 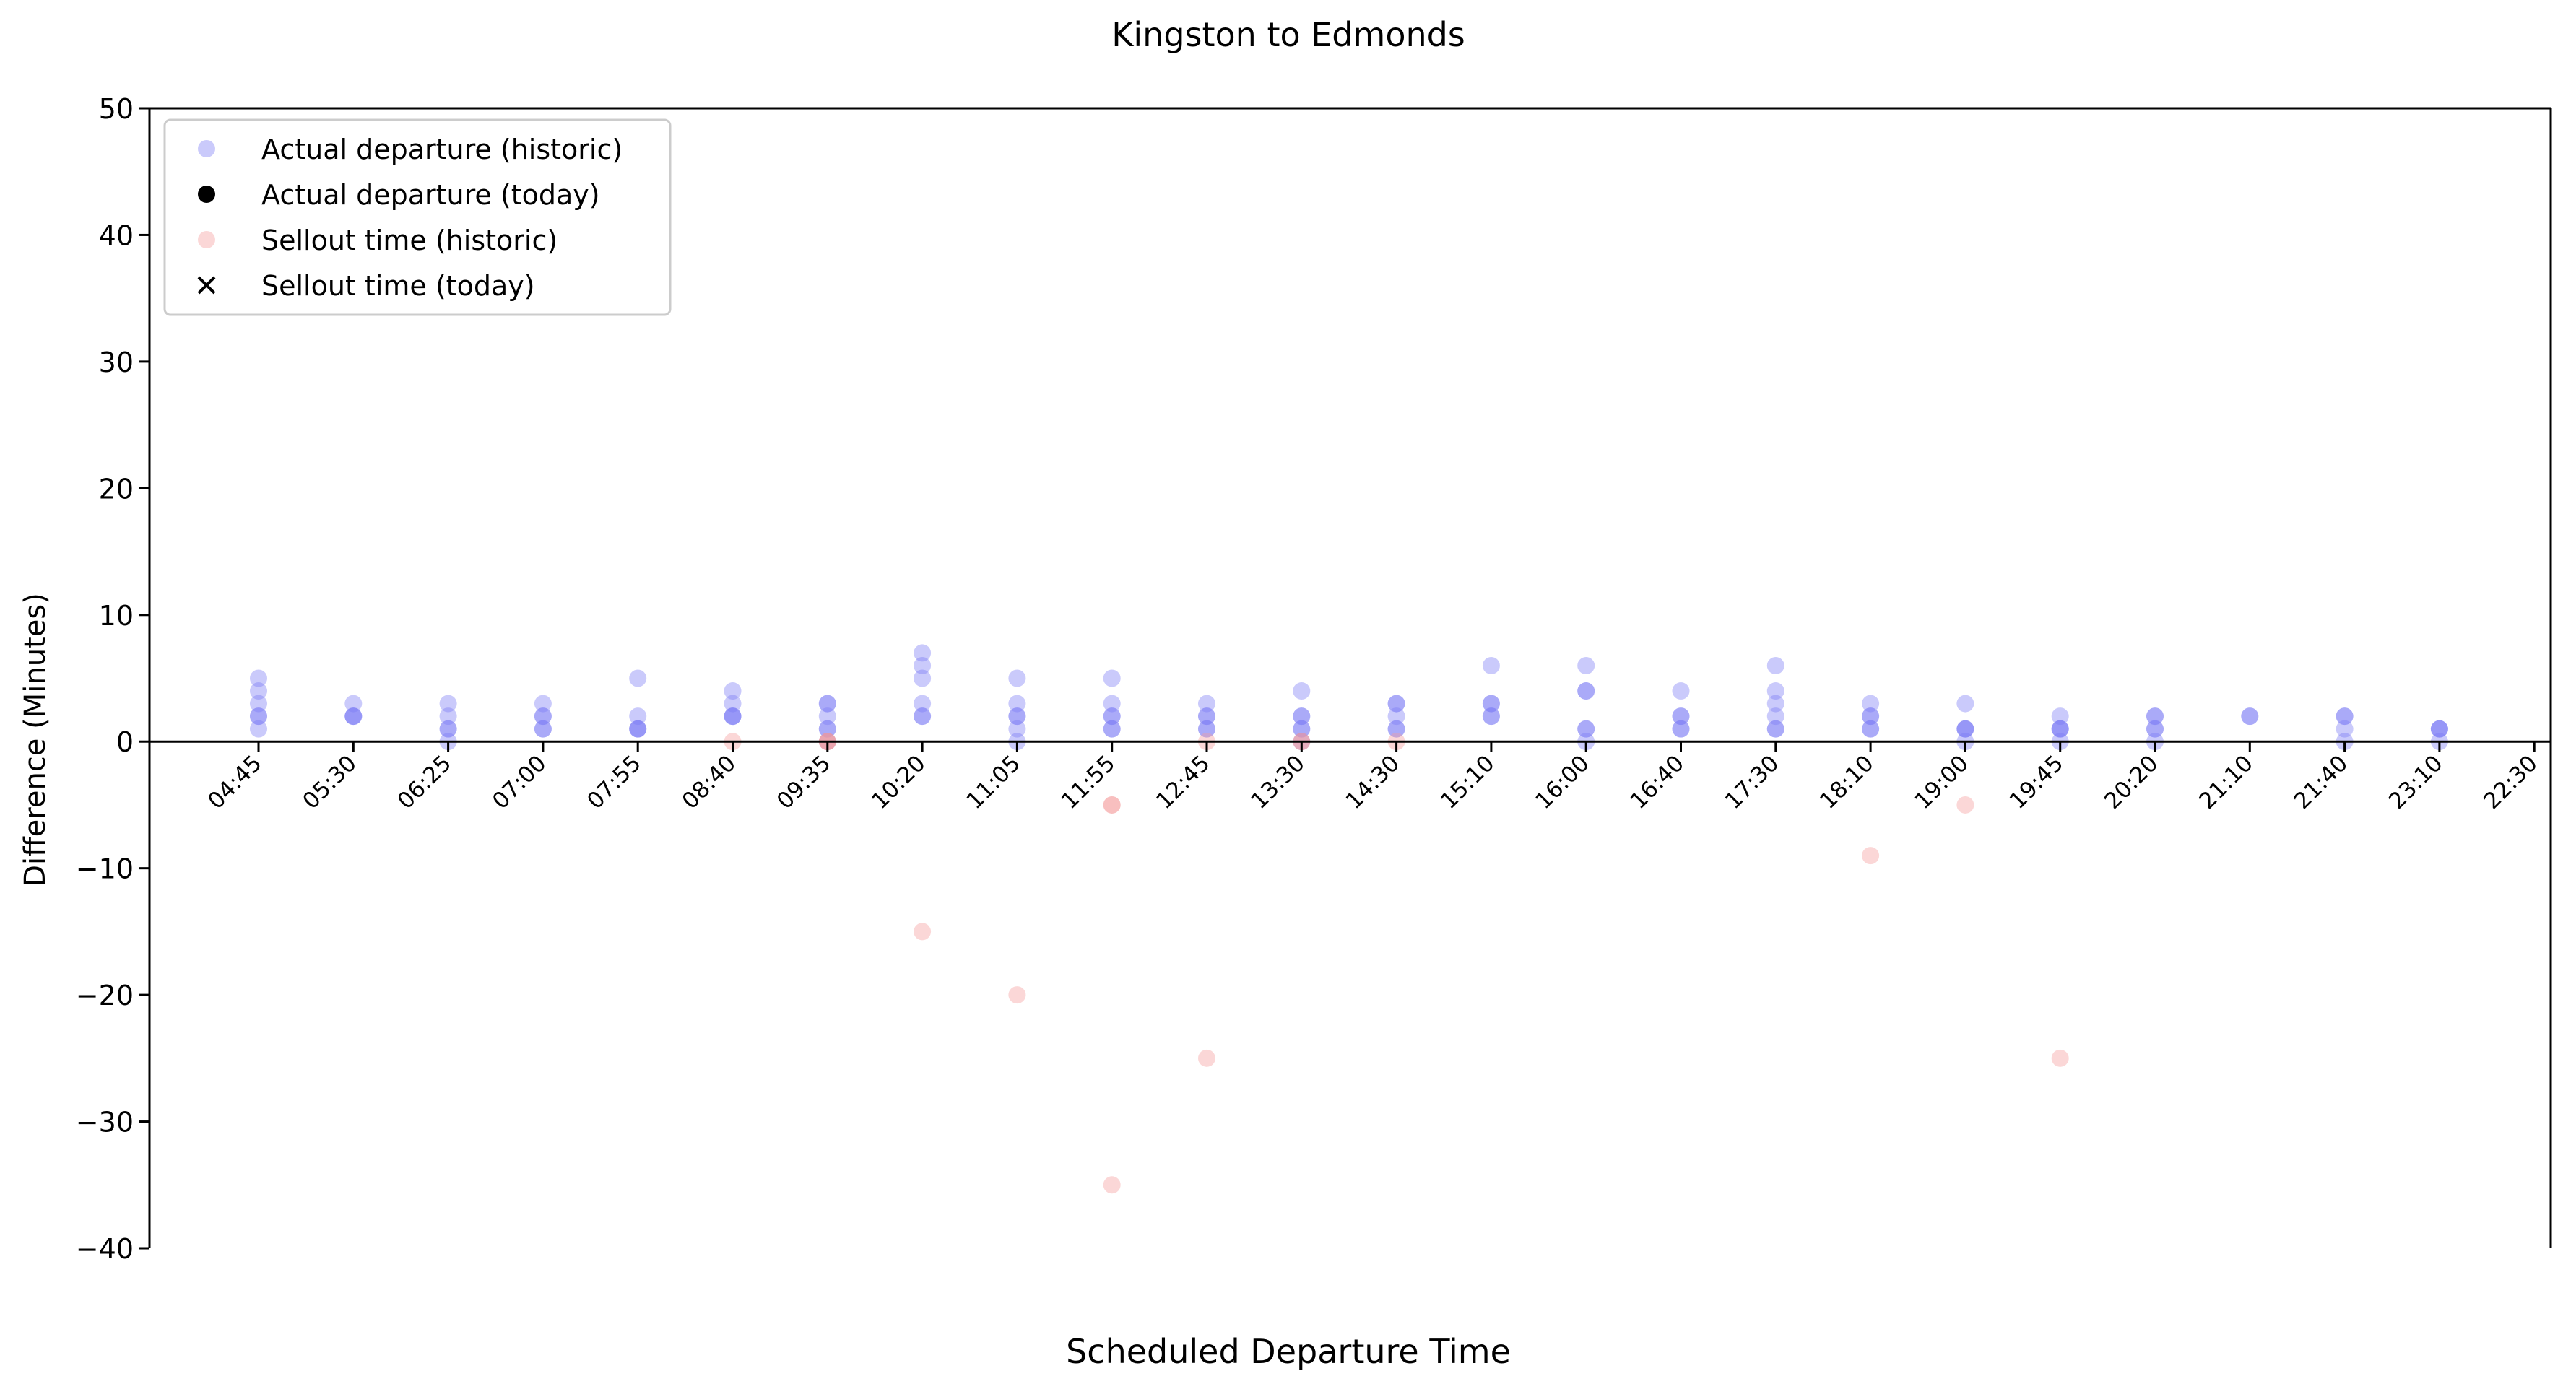 What do you see at coordinates (116, 362) in the screenshot?
I see `y-tick-label: 30` at bounding box center [116, 362].